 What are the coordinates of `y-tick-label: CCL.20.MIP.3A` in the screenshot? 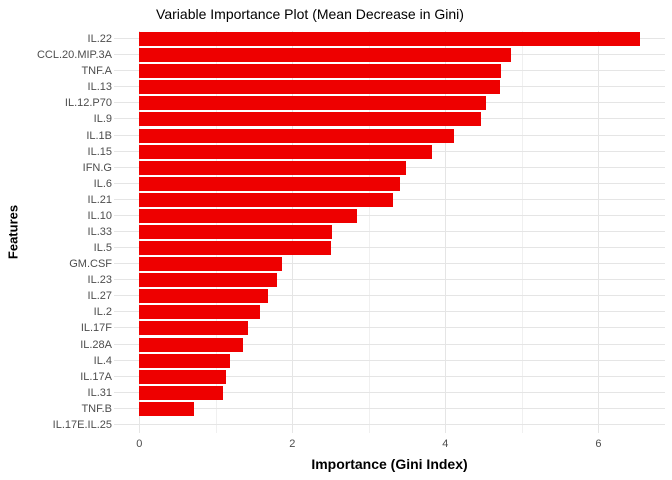 It's located at (74, 55).